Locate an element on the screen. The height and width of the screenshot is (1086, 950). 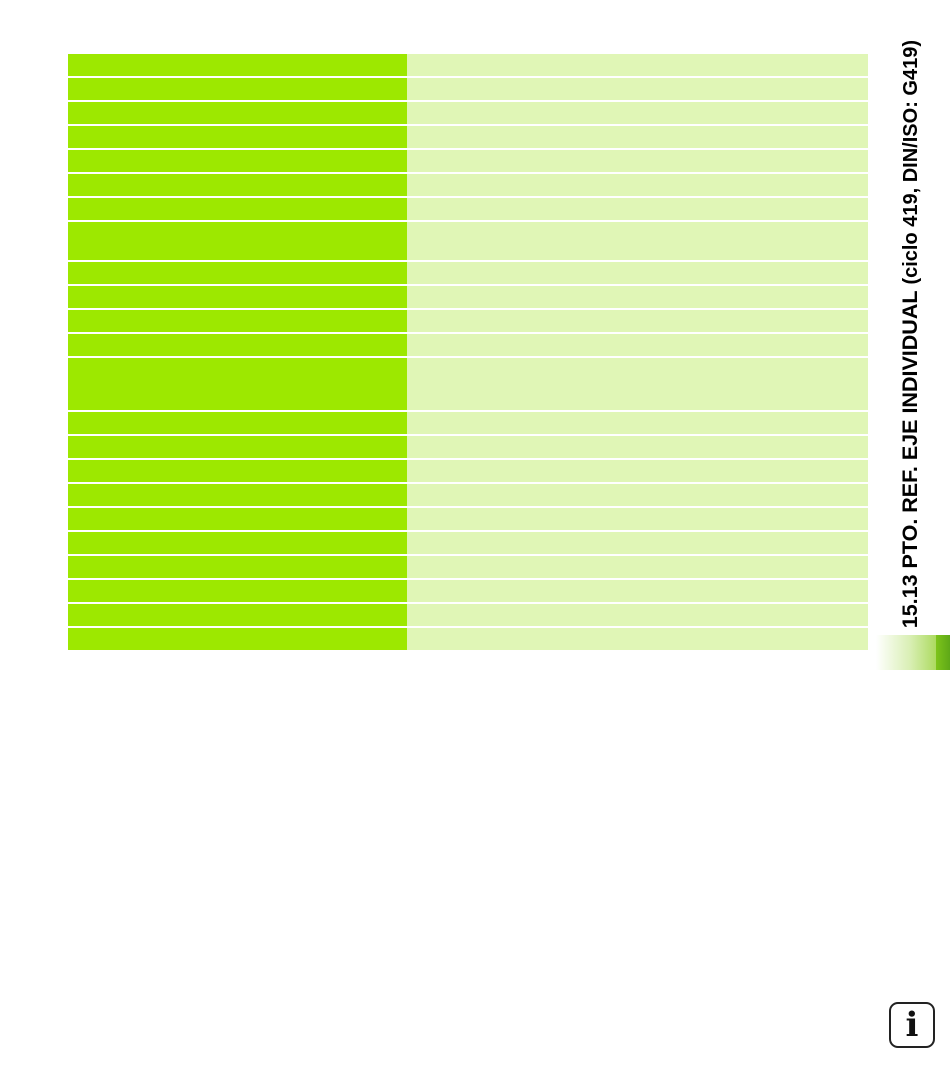
section-heading-title: 15.13 PTO. REF. EJE INDIVIDUAL is located at coordinates (910, 459).